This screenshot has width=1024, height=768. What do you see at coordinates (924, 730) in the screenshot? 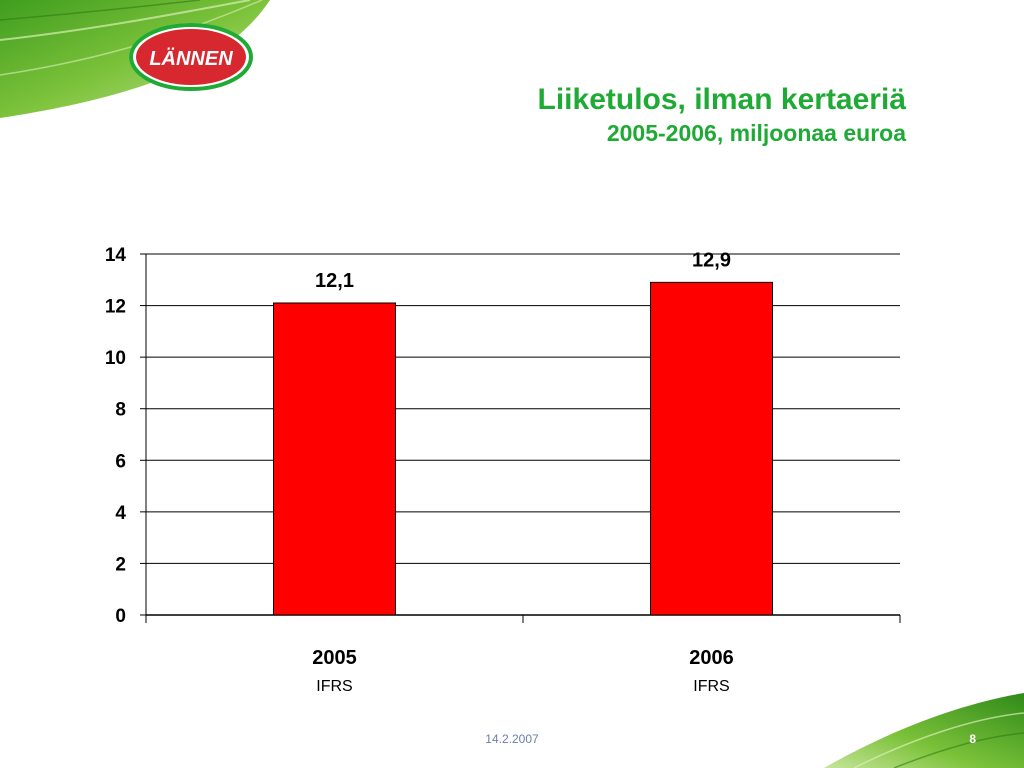
I see `leaf-decoration-bottom` at bounding box center [924, 730].